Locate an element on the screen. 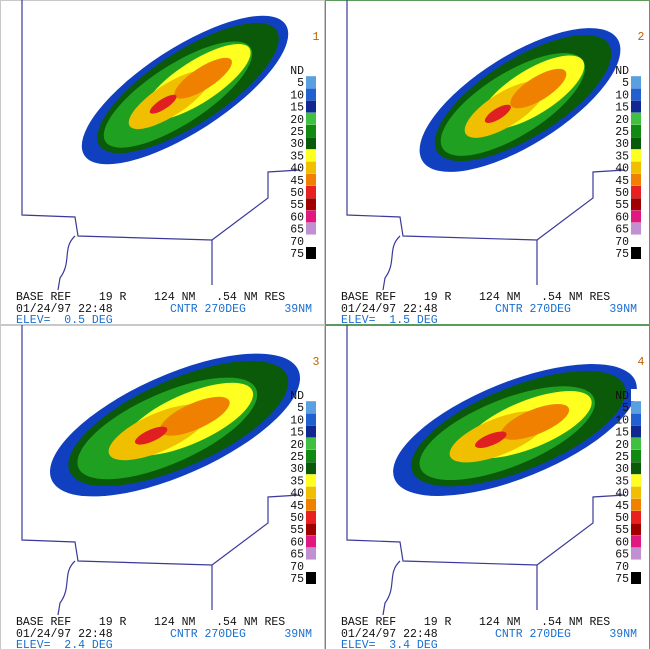  legend-label: ND is located at coordinates (622, 71).